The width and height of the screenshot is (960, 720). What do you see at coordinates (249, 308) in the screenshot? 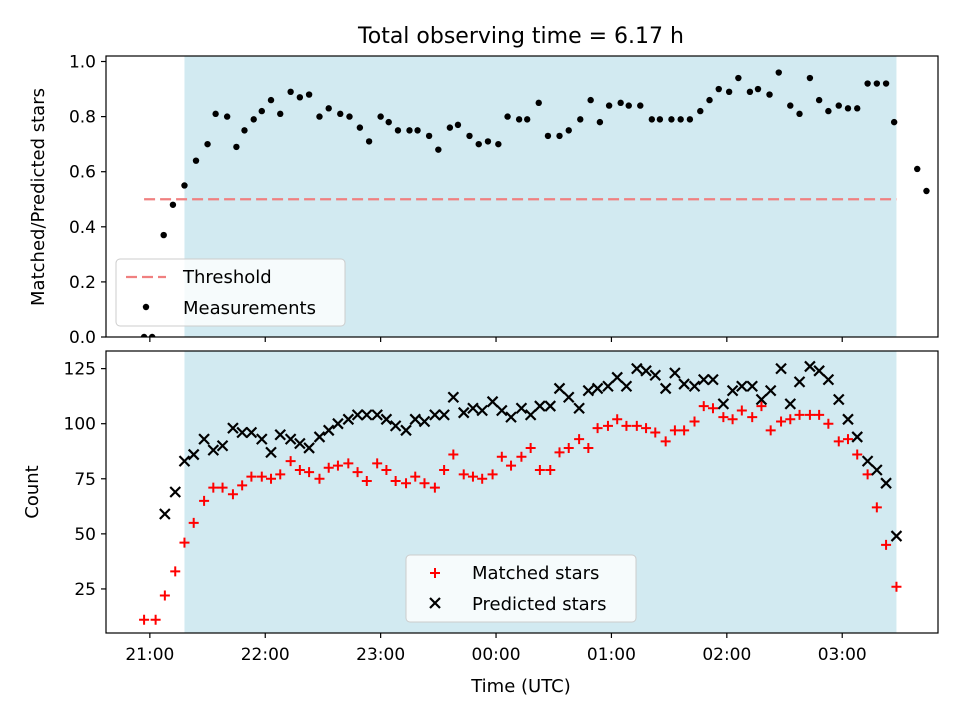
I see `legend-measurement-label: Measurements` at bounding box center [249, 308].